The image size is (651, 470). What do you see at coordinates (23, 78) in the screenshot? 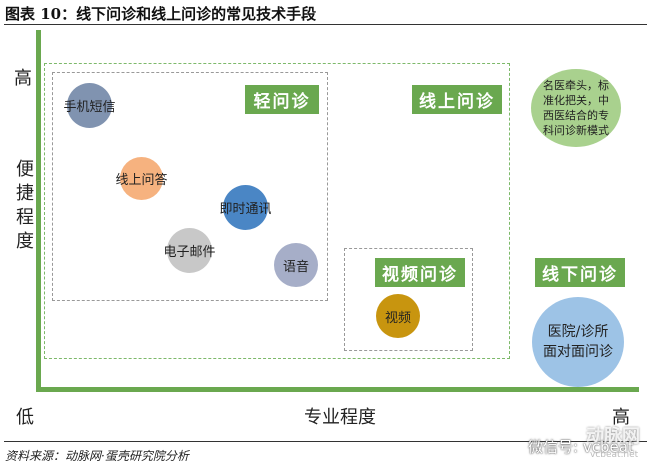
I see `y-axis-high-label: 高` at bounding box center [23, 78].